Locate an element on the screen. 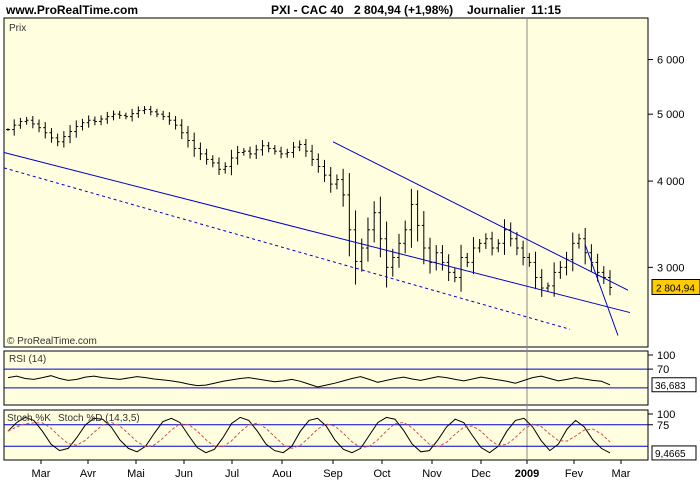 Image resolution: width=700 pixels, height=500 pixels. price-tick-label: 3 000 is located at coordinates (671, 268).